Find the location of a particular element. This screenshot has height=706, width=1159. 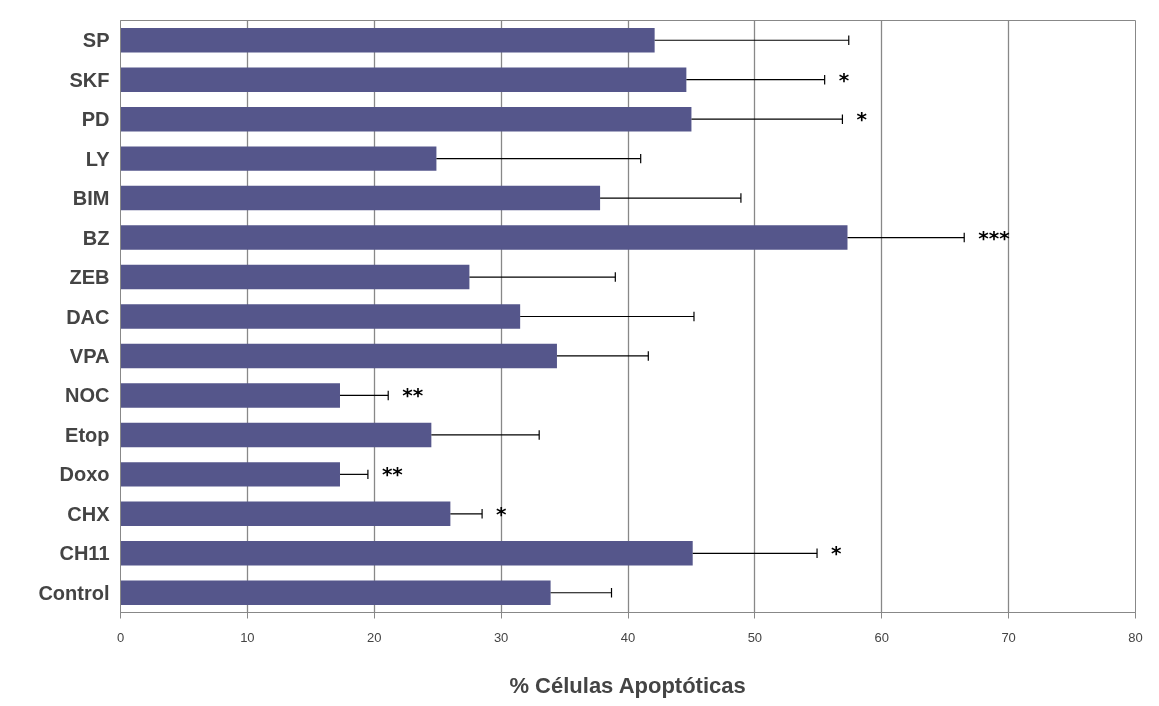

x-tick-label: 10 is located at coordinates (247, 637).